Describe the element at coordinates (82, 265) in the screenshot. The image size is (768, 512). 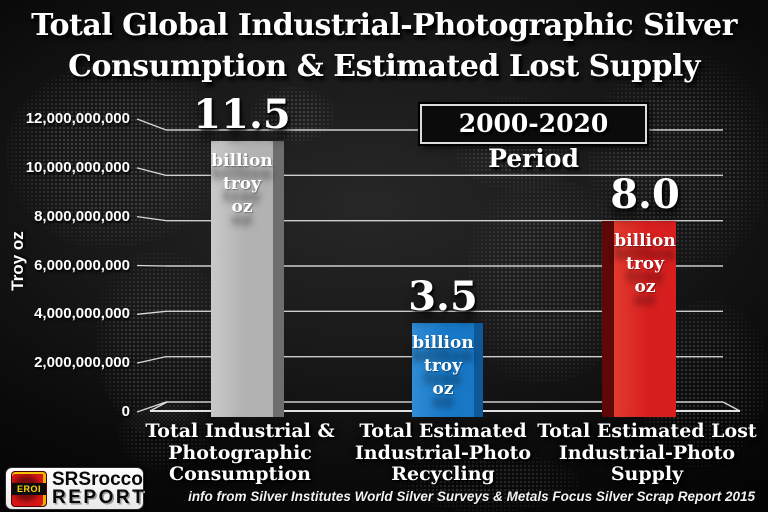
I see `y-tick-label: 6,000,000,000` at that location.